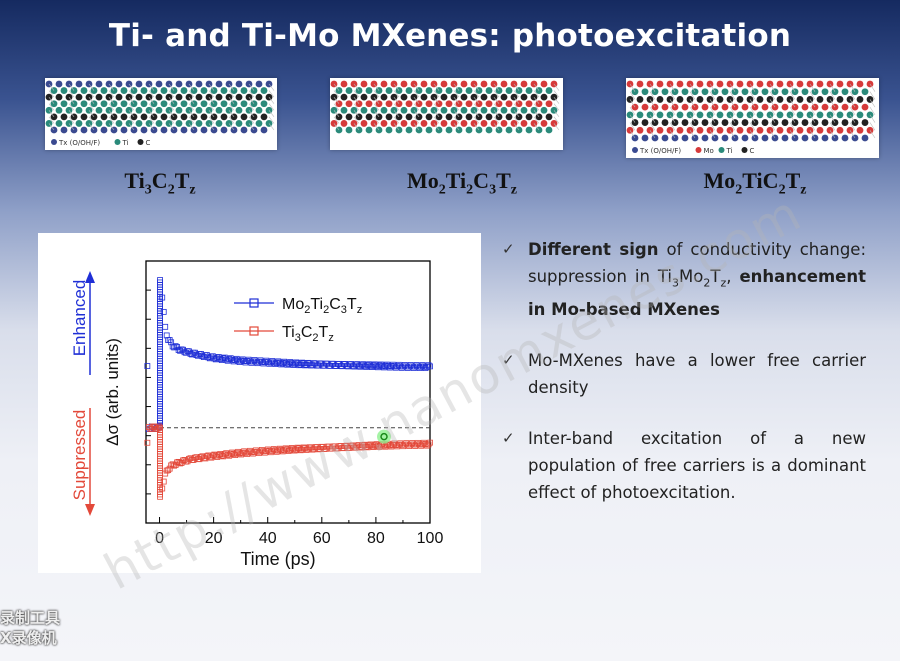 The image size is (900, 661). I want to click on legend-text: Tx (O/OH/F), so click(79, 143).